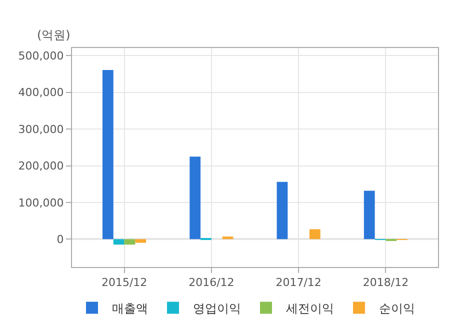 The height and width of the screenshot is (334, 468). What do you see at coordinates (41, 166) in the screenshot?
I see `y-tick-label: 200,000` at bounding box center [41, 166].